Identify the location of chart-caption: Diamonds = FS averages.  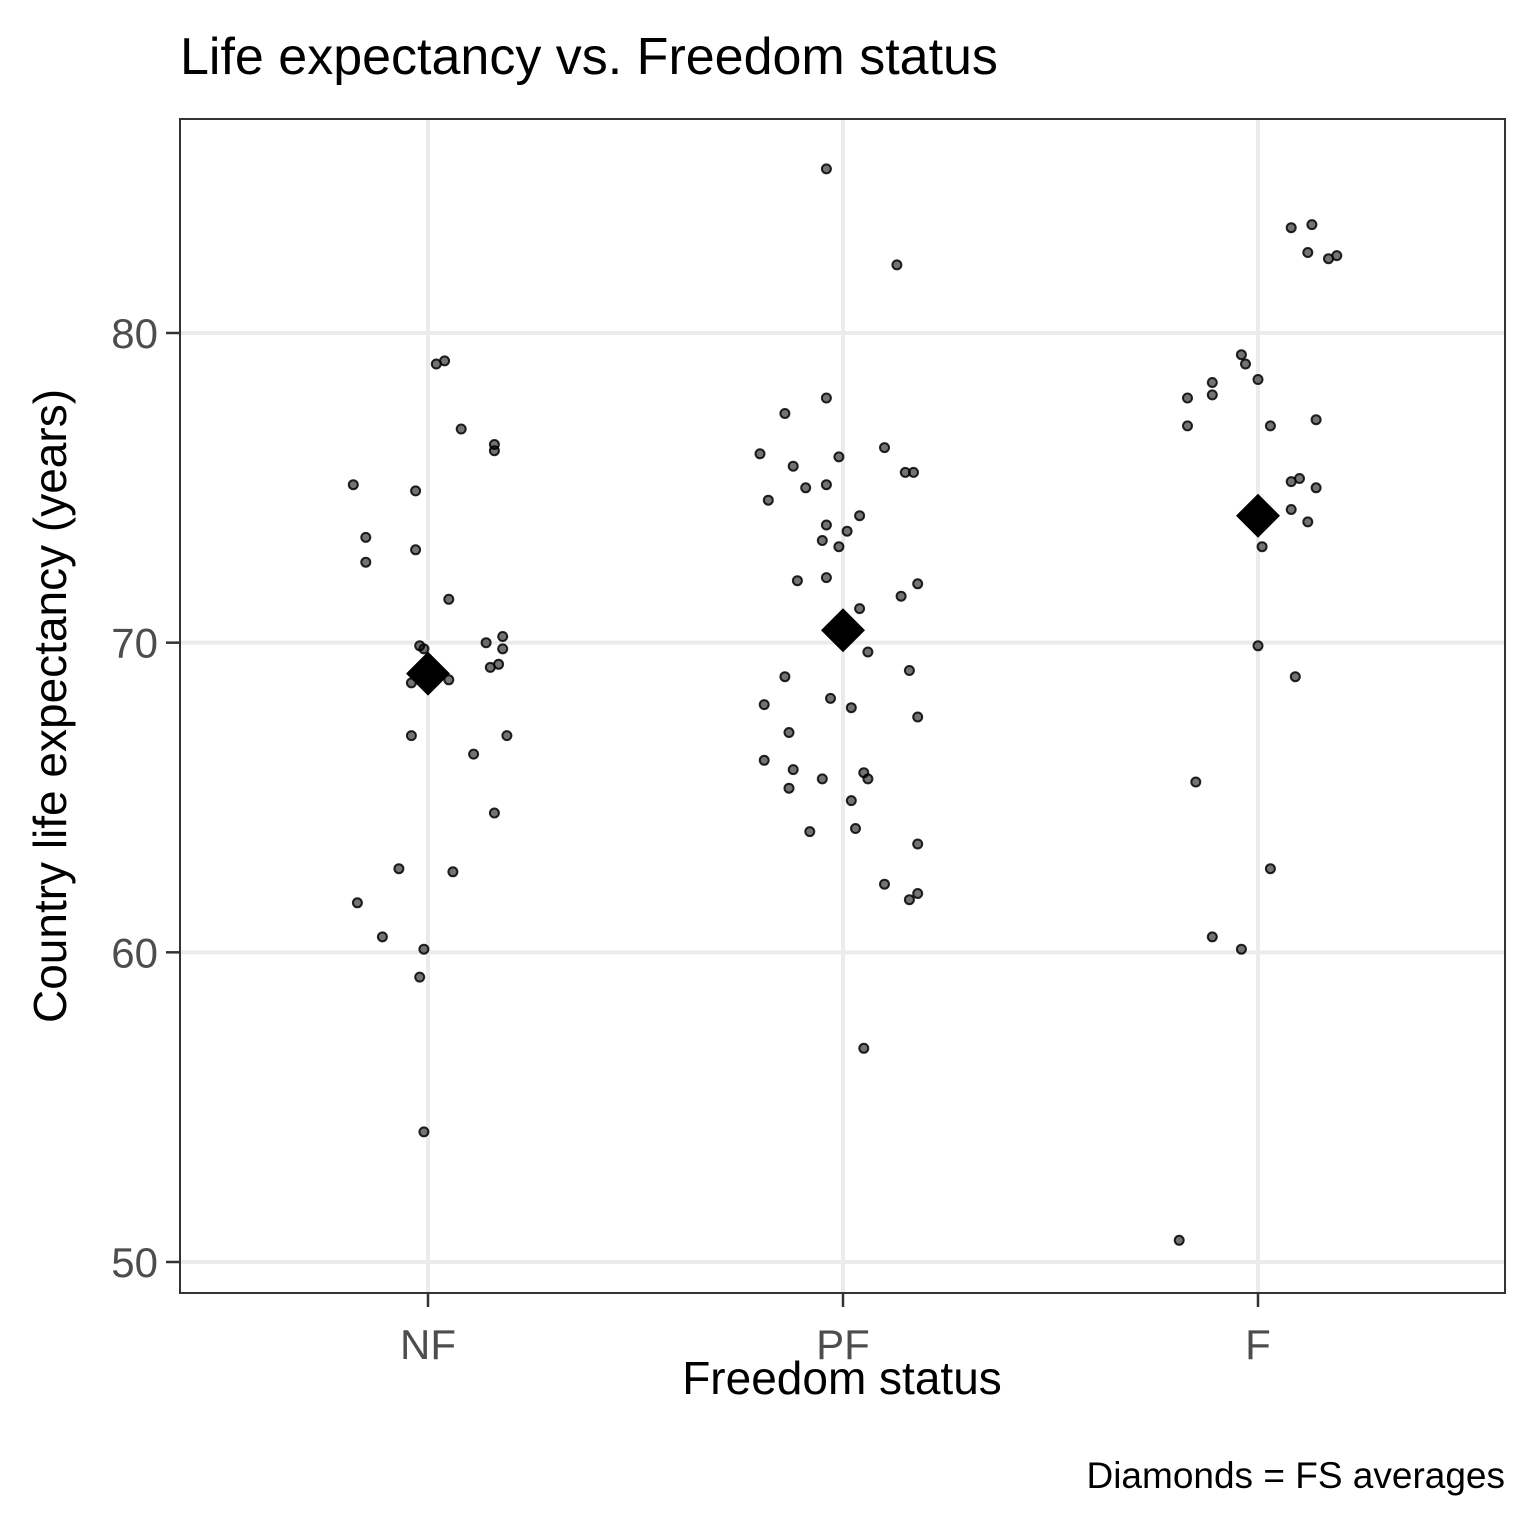
(1295, 1475).